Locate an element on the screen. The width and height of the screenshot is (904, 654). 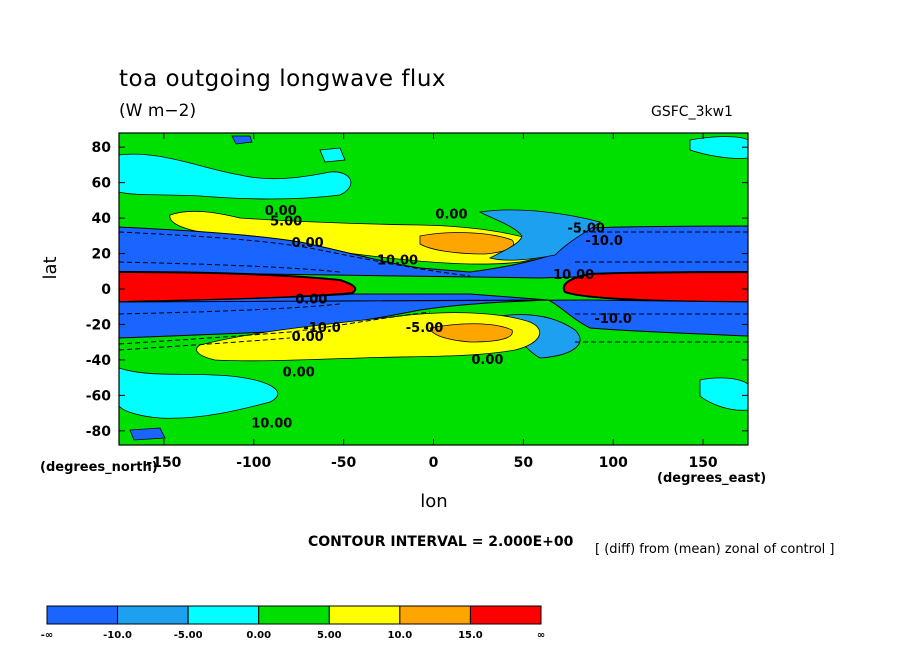
colorbar-label: 10.0 is located at coordinates (400, 635).